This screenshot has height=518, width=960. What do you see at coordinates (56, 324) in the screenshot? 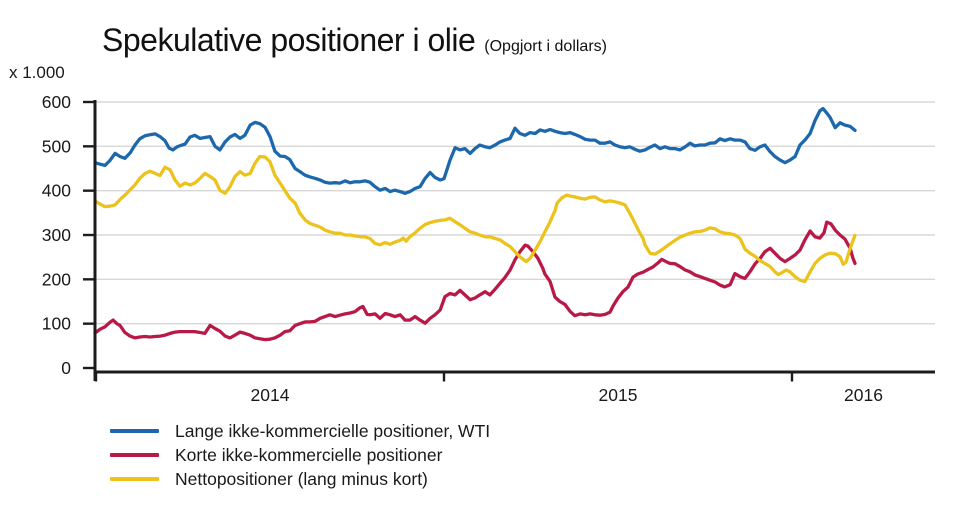
I see `y-tick-label-100: 100` at bounding box center [56, 324].